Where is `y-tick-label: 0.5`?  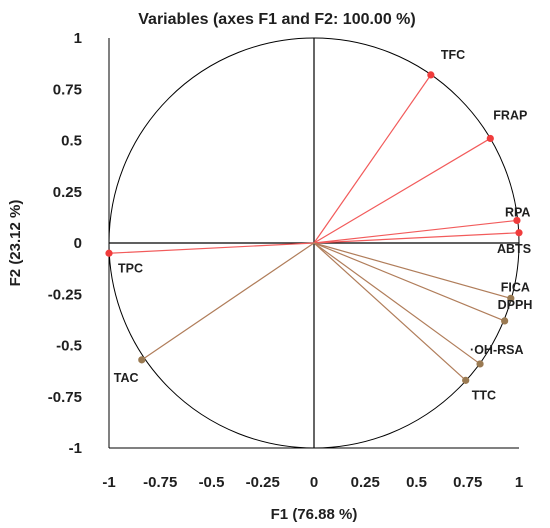 y-tick-label: 0.5 is located at coordinates (71, 141).